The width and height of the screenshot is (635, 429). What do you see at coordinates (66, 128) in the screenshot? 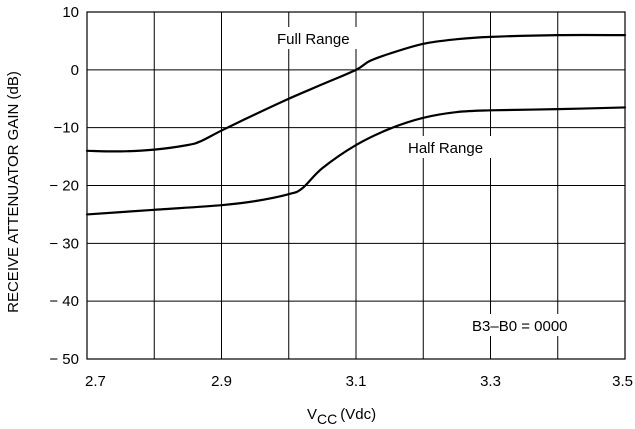
I see `y-tick-label: −10` at bounding box center [66, 128].